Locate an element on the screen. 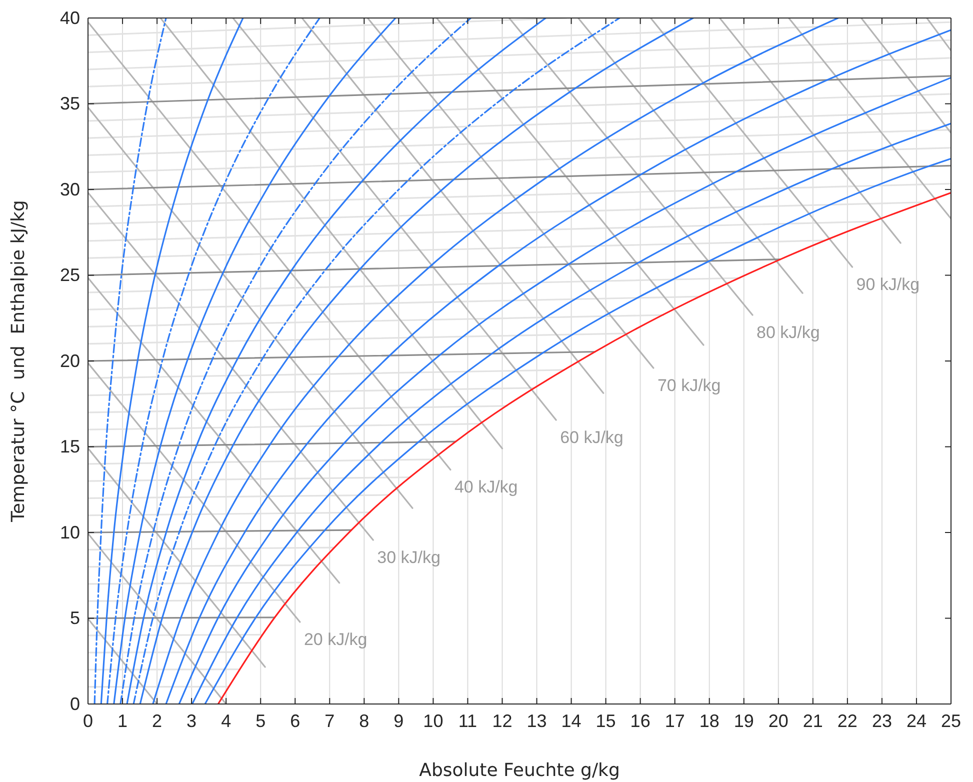 This screenshot has width=973, height=782. x-tick-label: 14 is located at coordinates (571, 720).